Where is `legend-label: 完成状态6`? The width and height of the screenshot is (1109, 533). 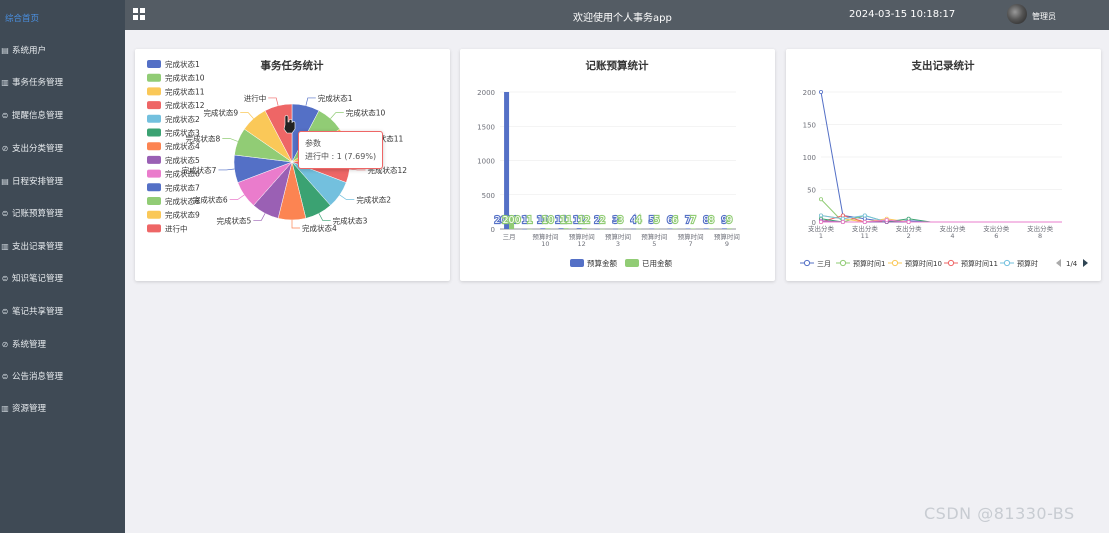 legend-label: 完成状态6 is located at coordinates (182, 174).